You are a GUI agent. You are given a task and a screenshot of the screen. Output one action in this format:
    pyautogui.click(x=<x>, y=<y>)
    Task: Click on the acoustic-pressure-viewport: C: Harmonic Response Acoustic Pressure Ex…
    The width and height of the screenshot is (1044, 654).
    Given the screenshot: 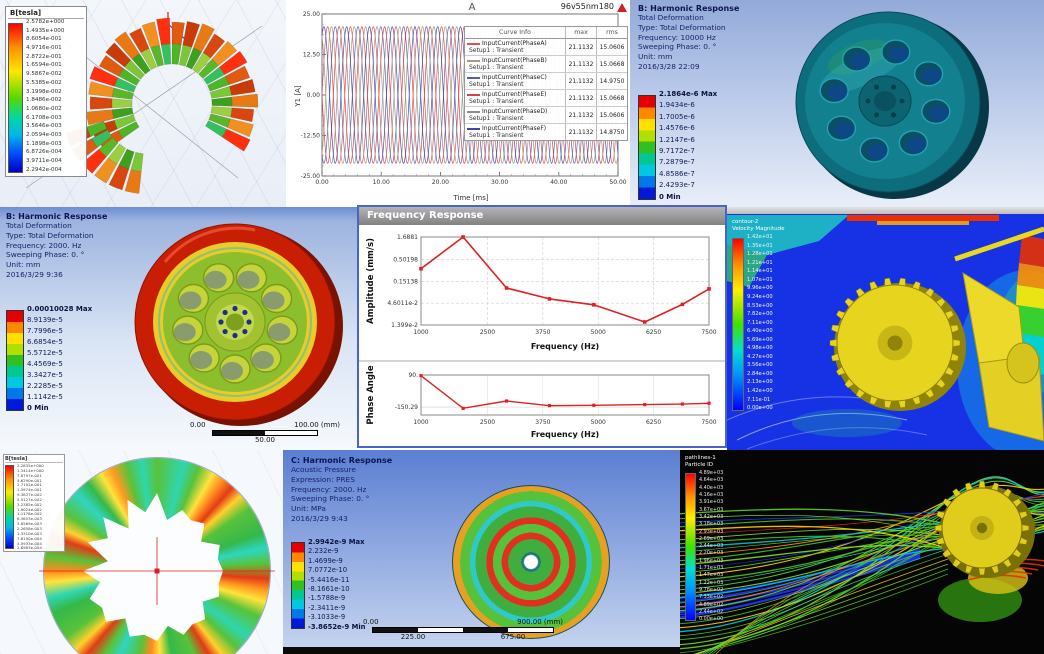 What is the action you would take?
    pyautogui.click(x=481, y=552)
    